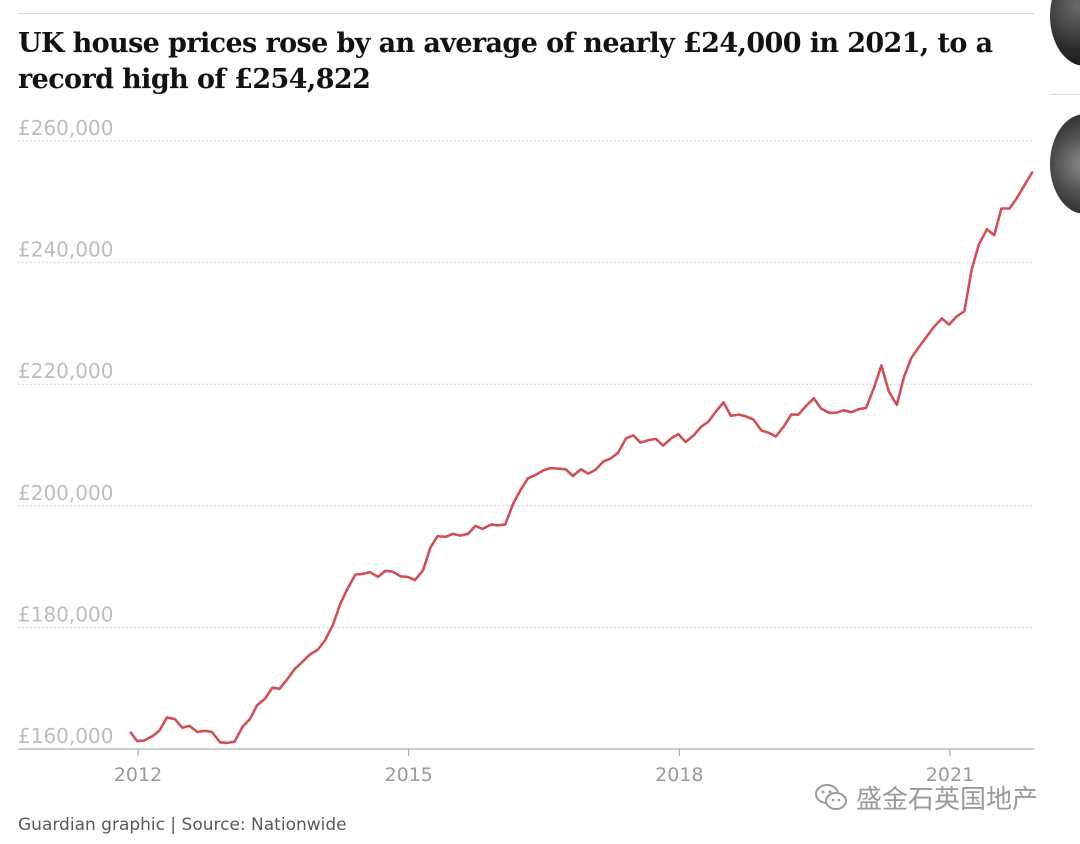 Image resolution: width=1080 pixels, height=844 pixels. Describe the element at coordinates (65, 493) in the screenshot. I see `y-tick-label: £200,000` at that location.